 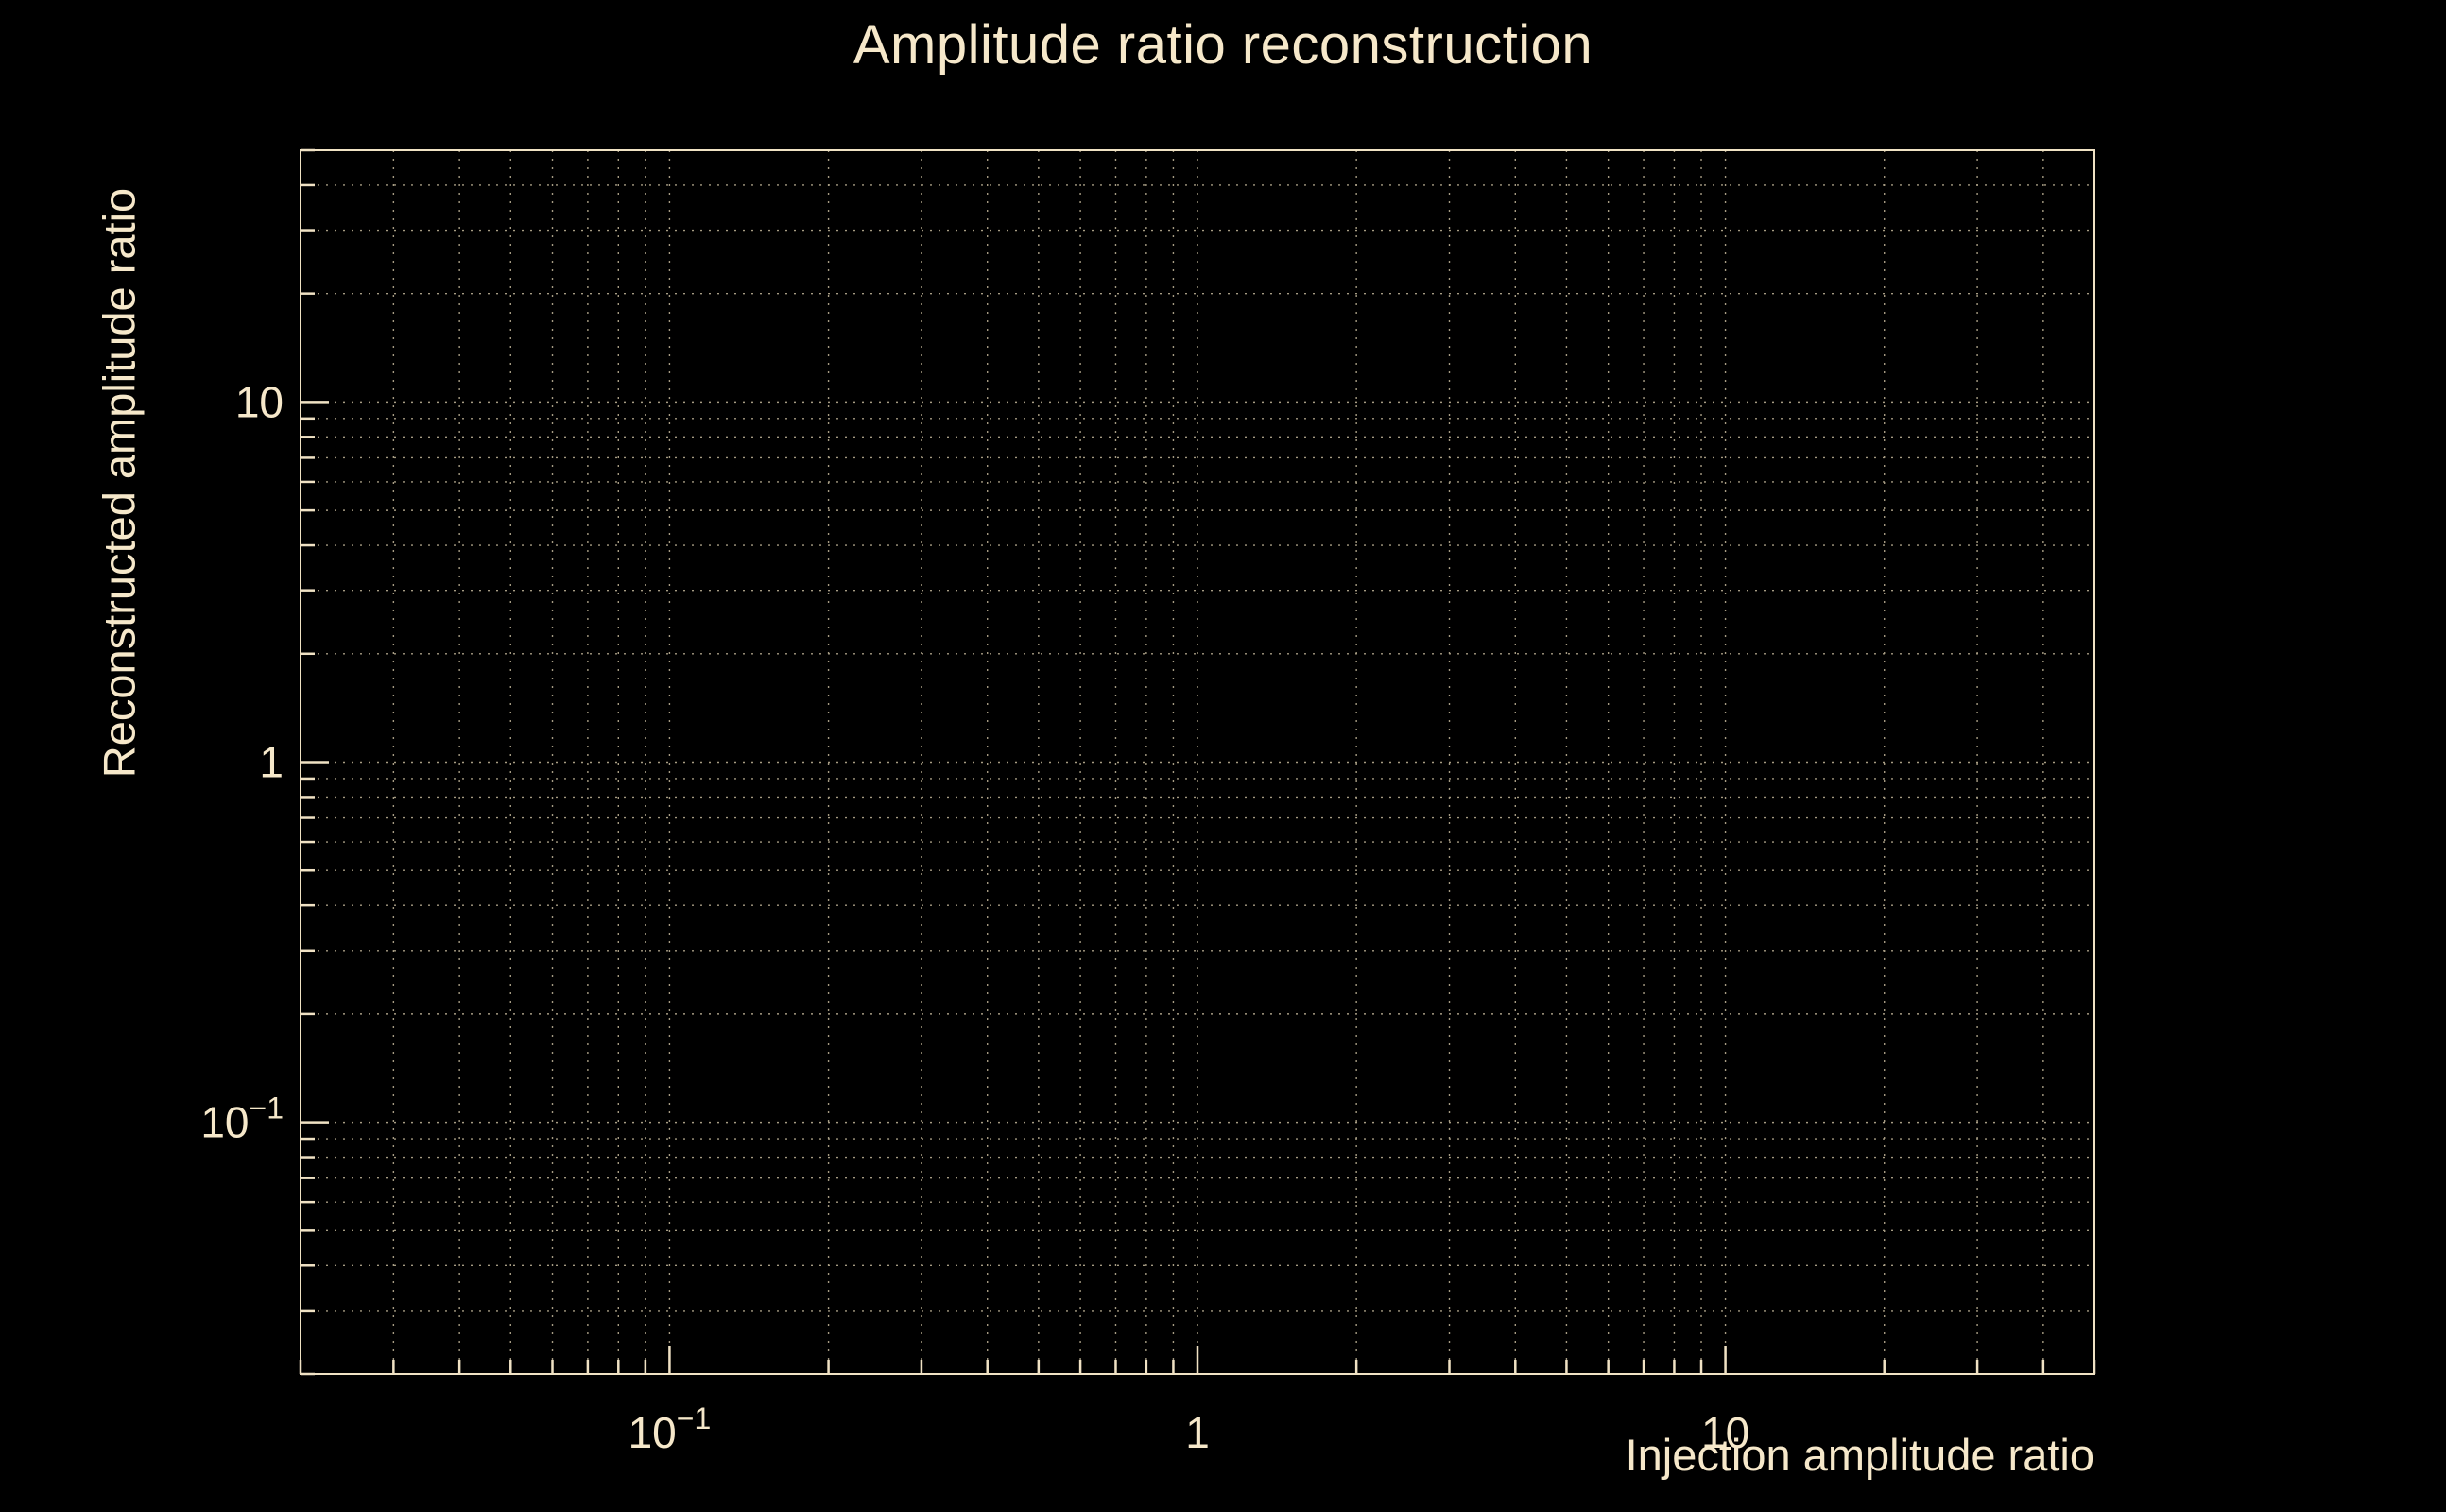 What do you see at coordinates (242, 1119) in the screenshot?
I see `y-tick-label: 10−1` at bounding box center [242, 1119].